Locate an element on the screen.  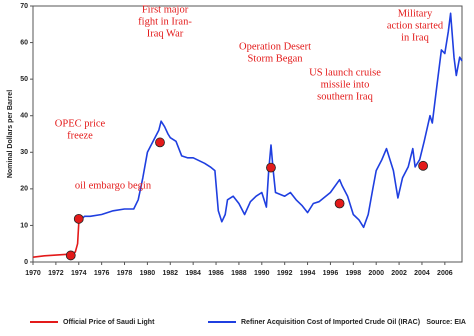
x-tick-label: 1994 is located at coordinates (308, 273).